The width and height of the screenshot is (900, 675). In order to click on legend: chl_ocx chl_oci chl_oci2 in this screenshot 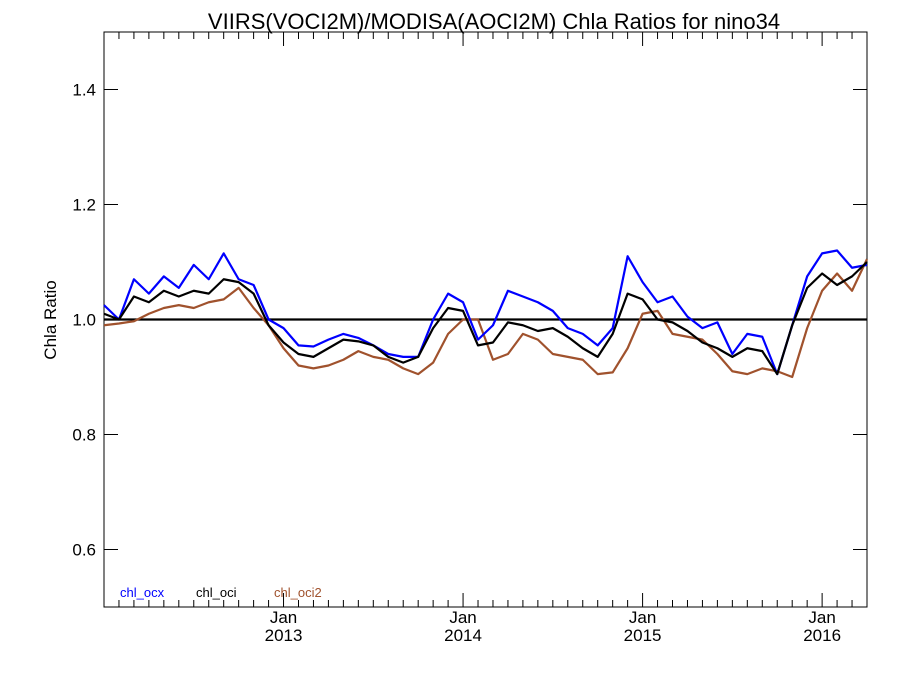, I will do `click(221, 592)`.